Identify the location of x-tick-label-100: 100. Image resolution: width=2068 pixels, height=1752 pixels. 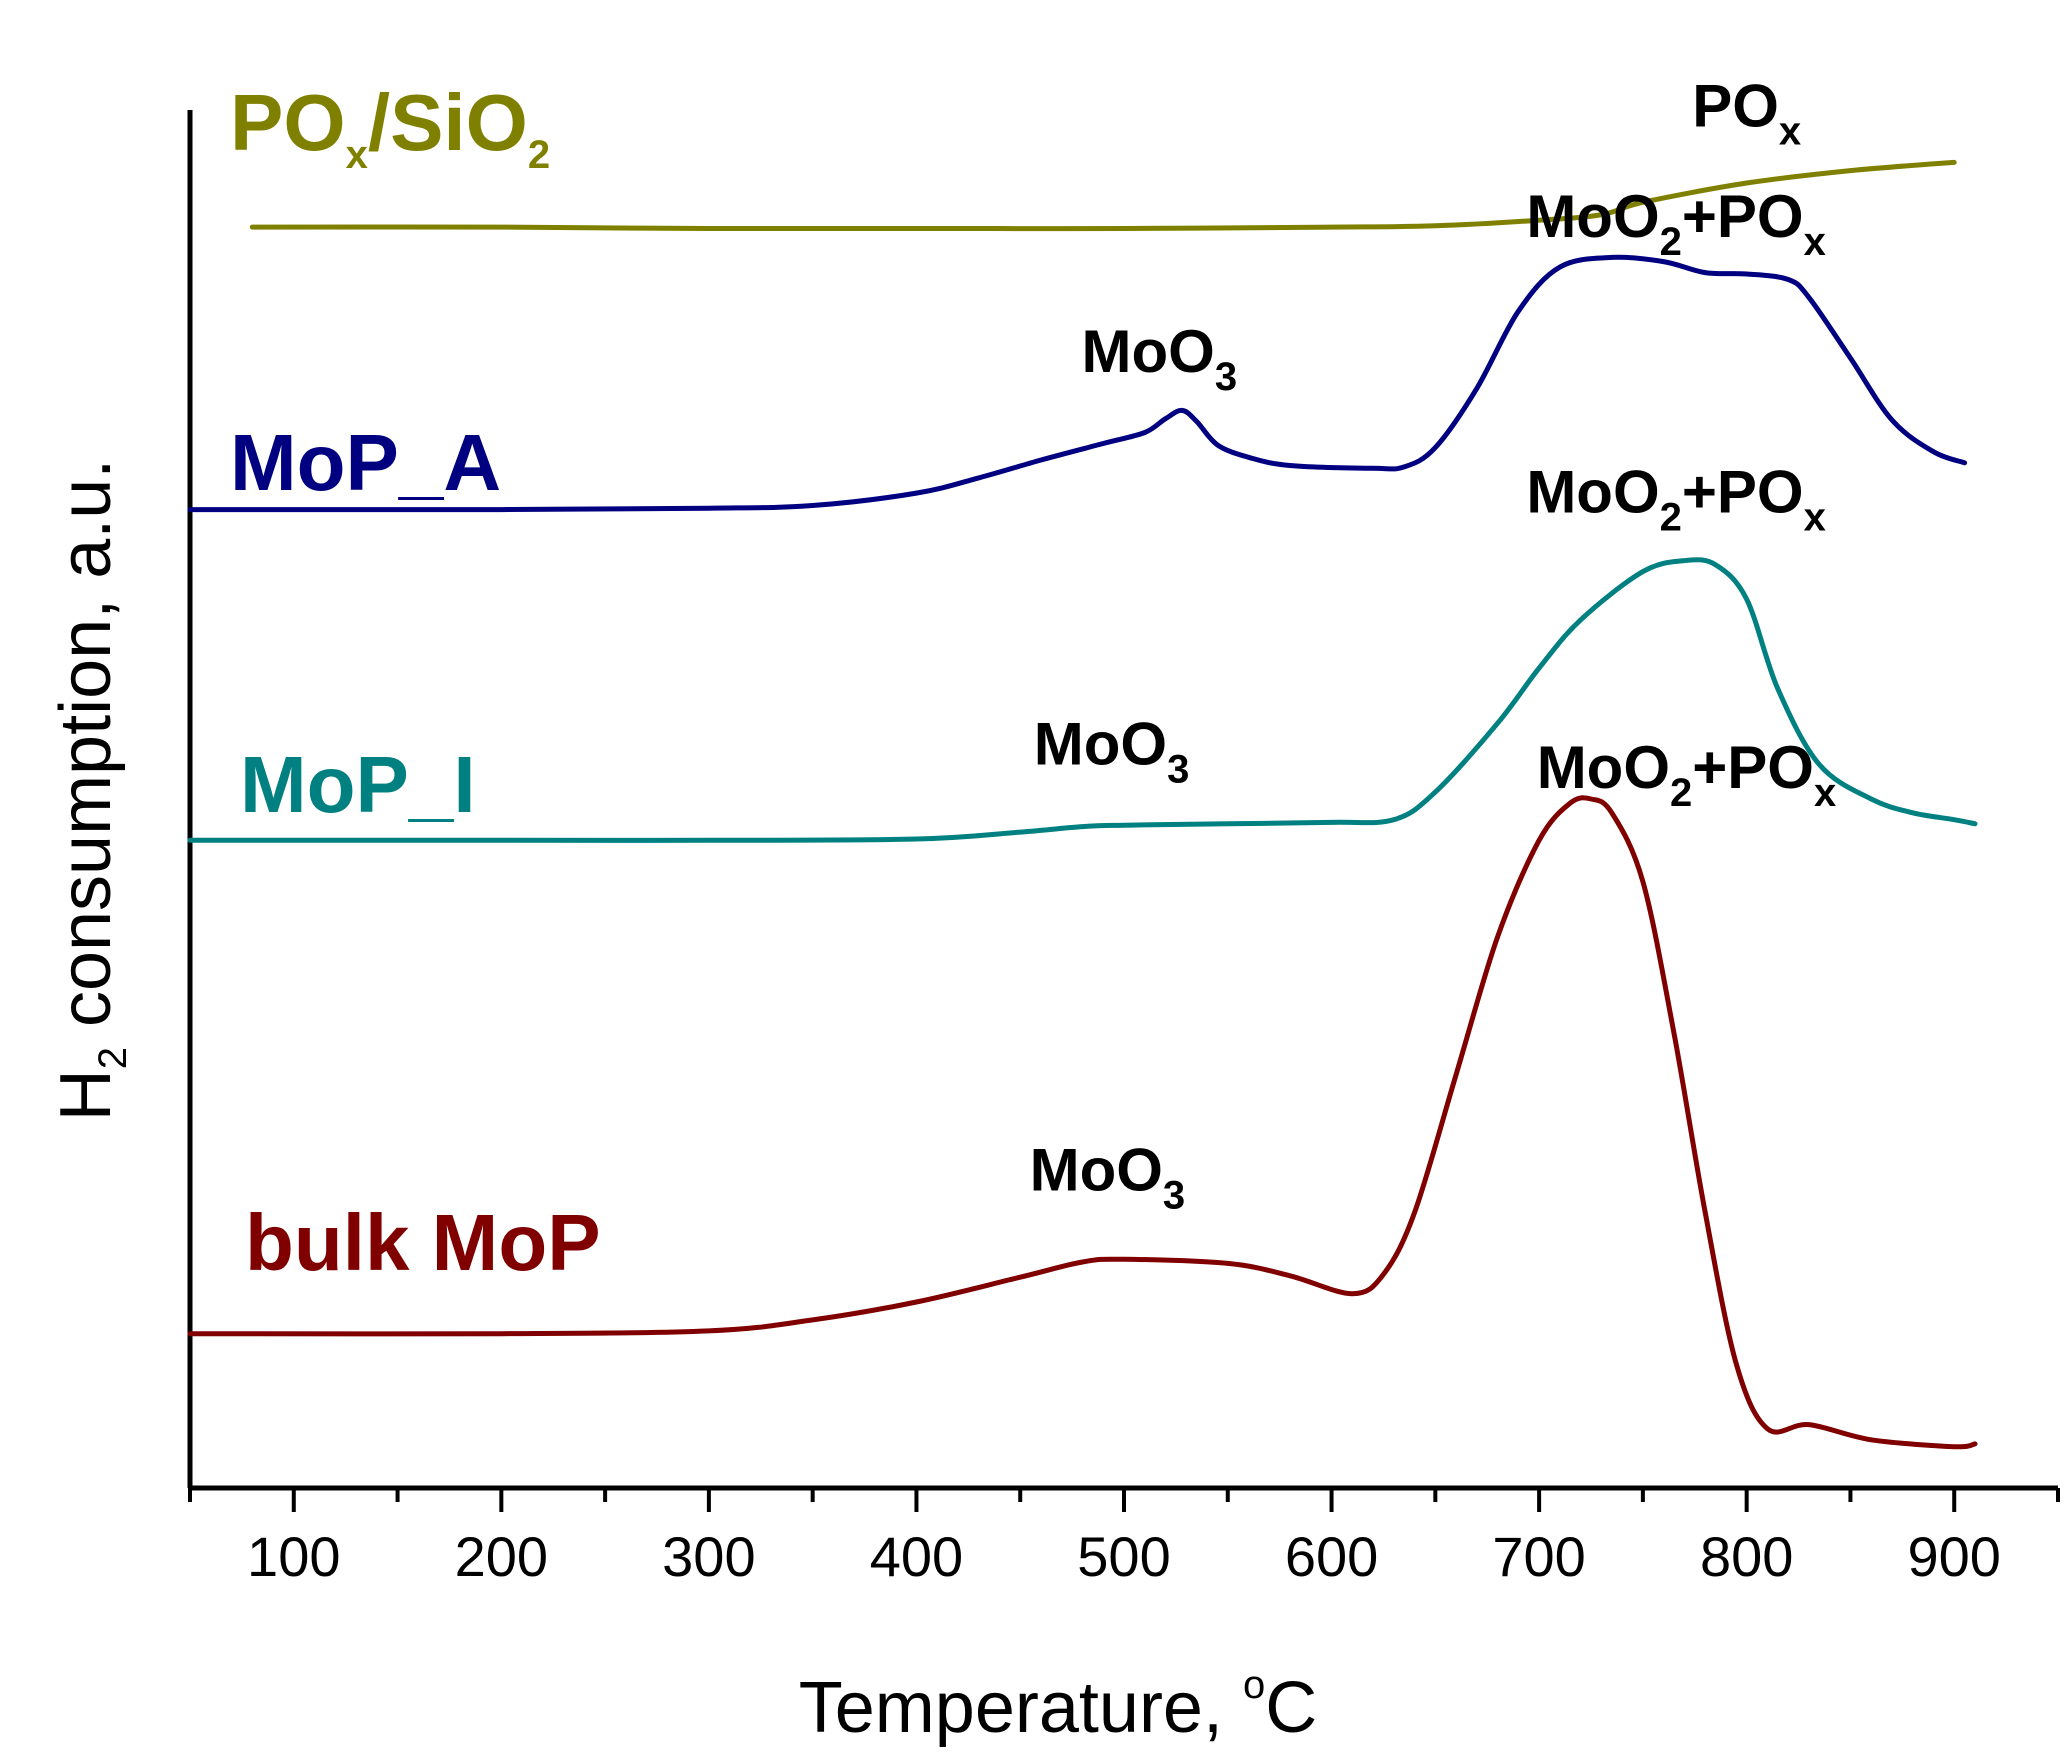
(293, 1556).